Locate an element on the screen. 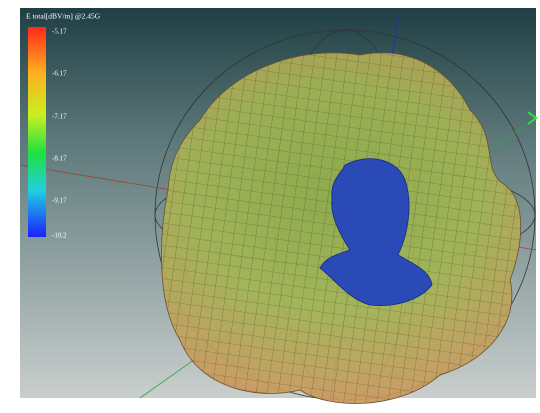 This screenshot has height=413, width=540. legend-label: -7.17 is located at coordinates (59, 117).